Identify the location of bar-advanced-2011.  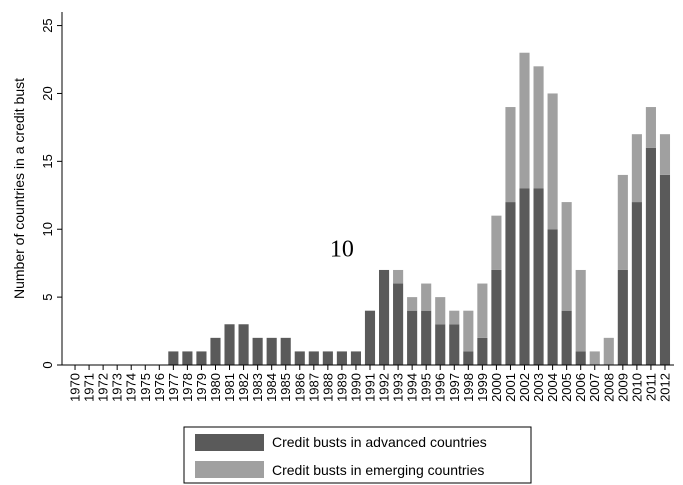
(650, 256).